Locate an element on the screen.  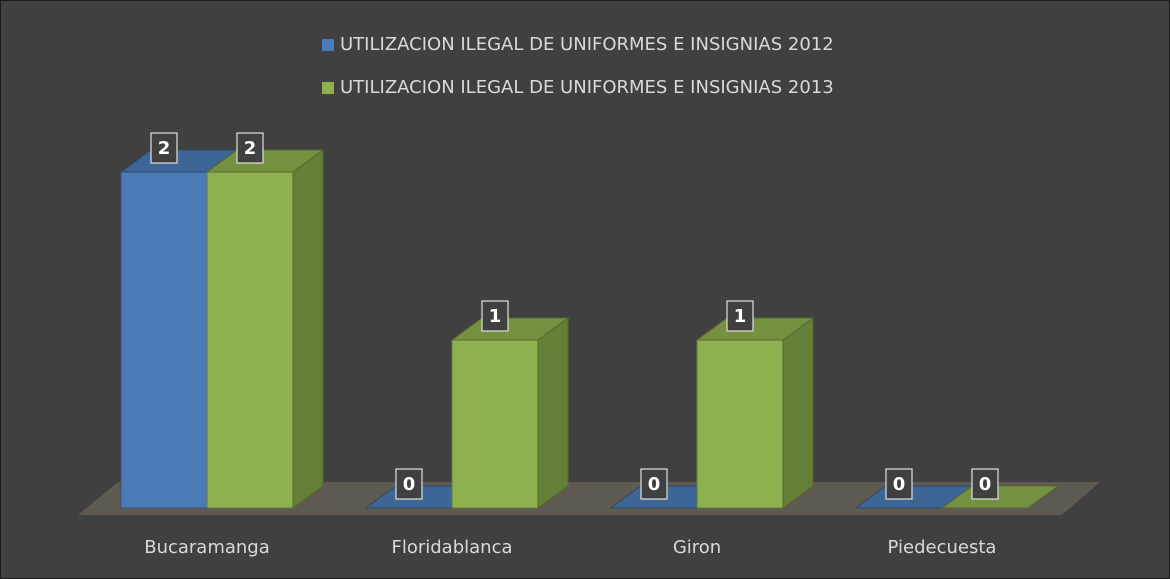
x-tick-label: Bucaramanga is located at coordinates (207, 547).